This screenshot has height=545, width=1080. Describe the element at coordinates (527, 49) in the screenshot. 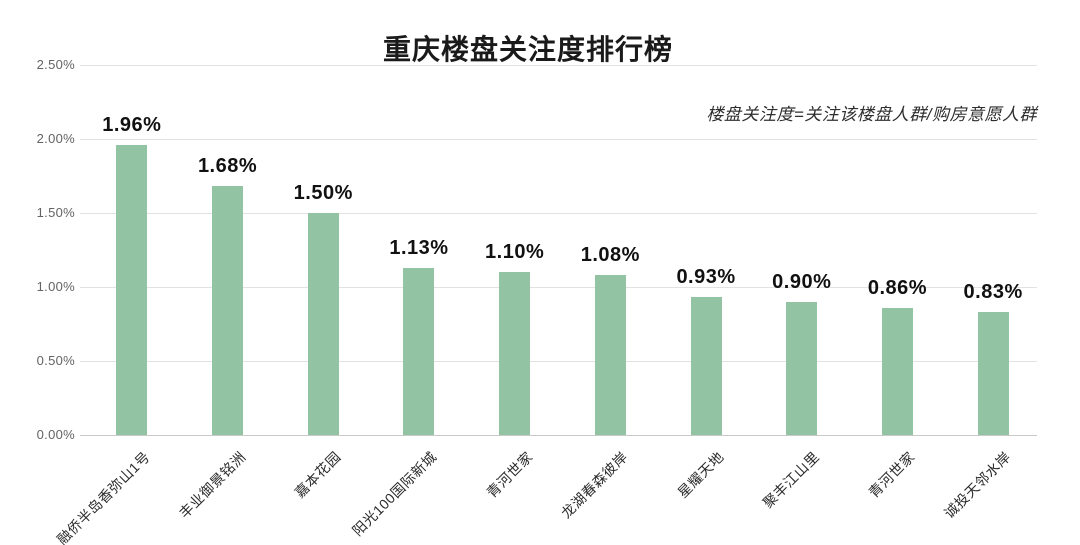

I see `chart-title: 重庆楼盘关注度排行榜` at that location.